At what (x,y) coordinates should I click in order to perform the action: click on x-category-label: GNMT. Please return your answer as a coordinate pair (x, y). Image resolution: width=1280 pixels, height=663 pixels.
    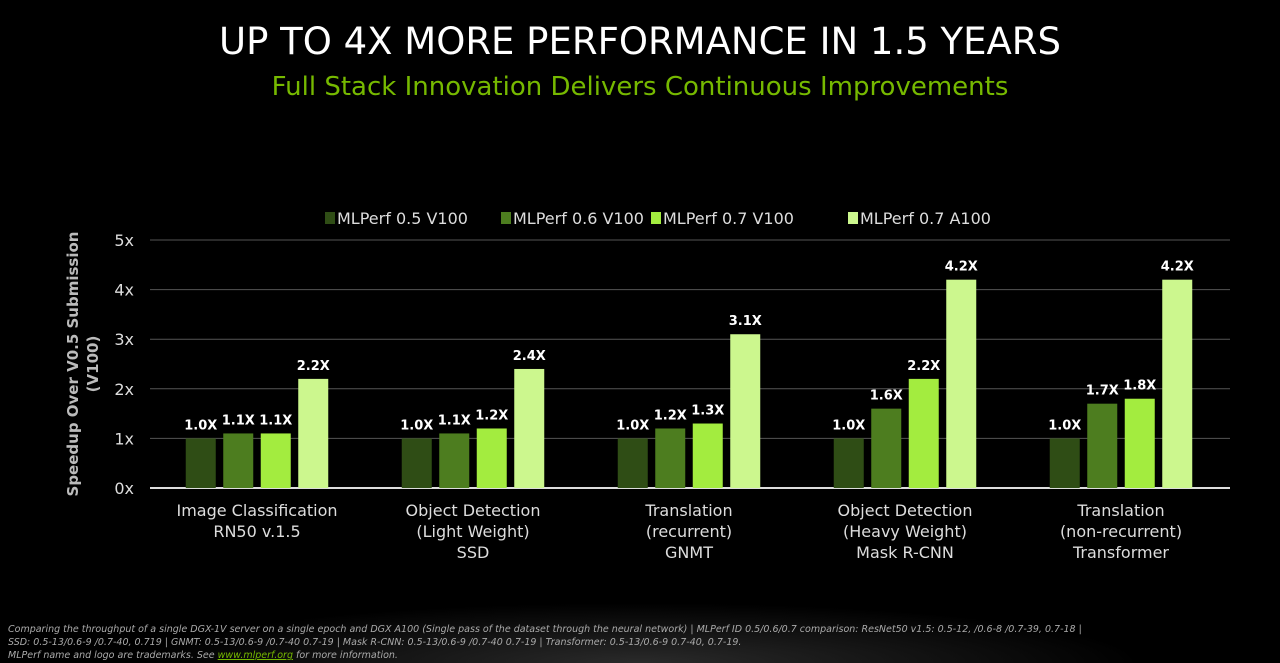
    Looking at the image, I should click on (689, 552).